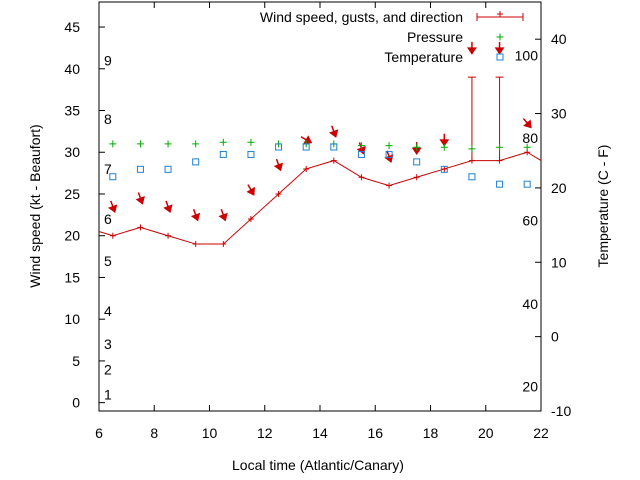 The height and width of the screenshot is (480, 640). I want to click on beaufort-label: 8, so click(108, 119).